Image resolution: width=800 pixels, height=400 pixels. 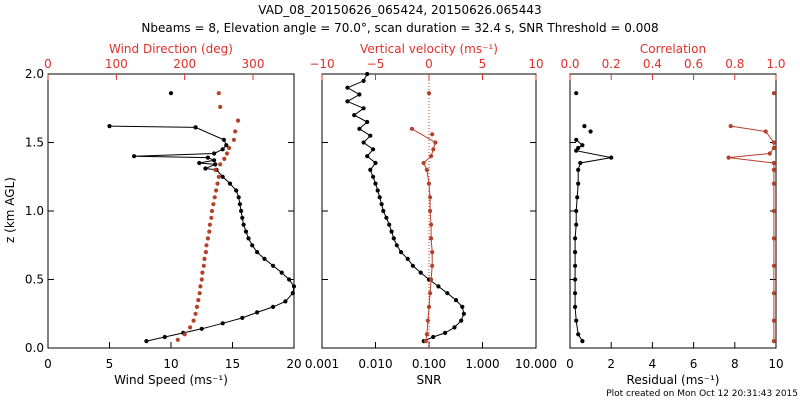 What do you see at coordinates (34, 211) in the screenshot?
I see `y-tick-label: 1.0` at bounding box center [34, 211].